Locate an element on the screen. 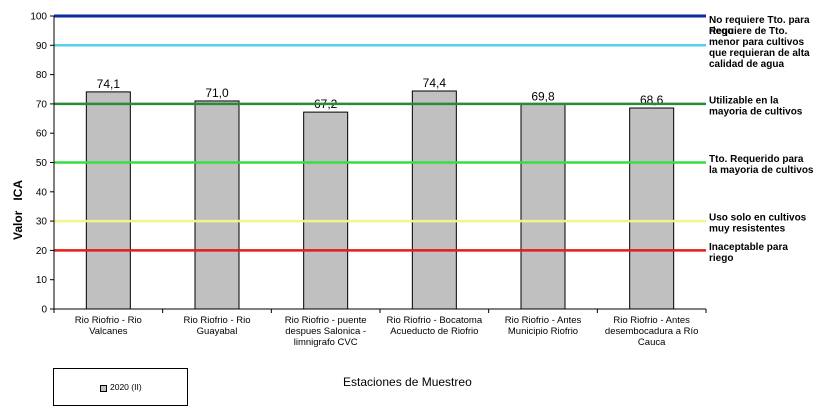 The height and width of the screenshot is (409, 822). data-label: 69,8 is located at coordinates (543, 96).